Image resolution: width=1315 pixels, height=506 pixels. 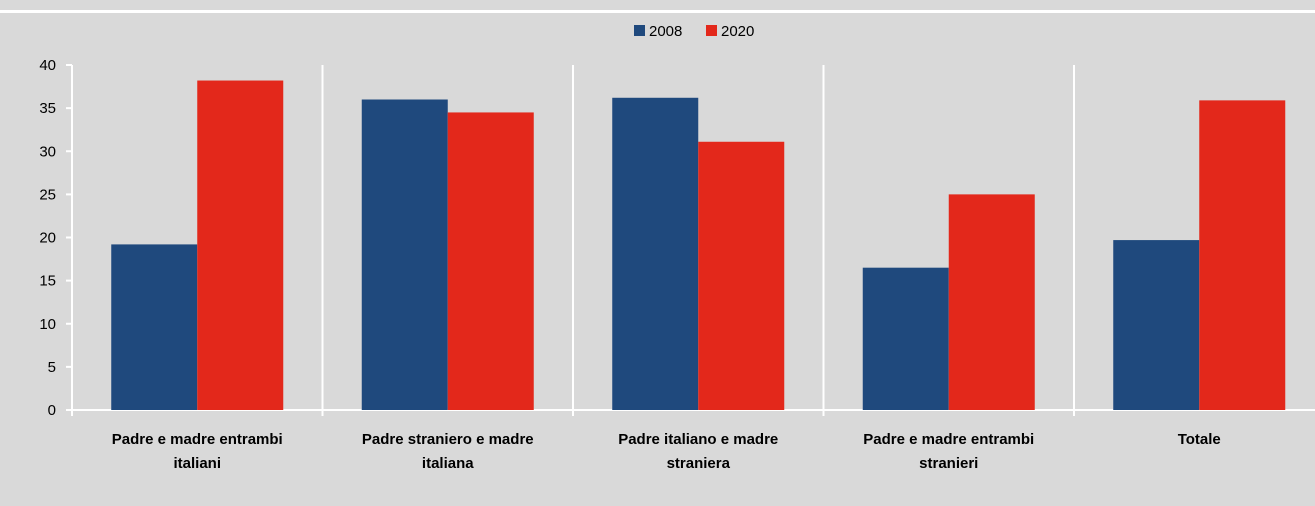 I want to click on y-tick-label: 5, so click(x=52, y=367).